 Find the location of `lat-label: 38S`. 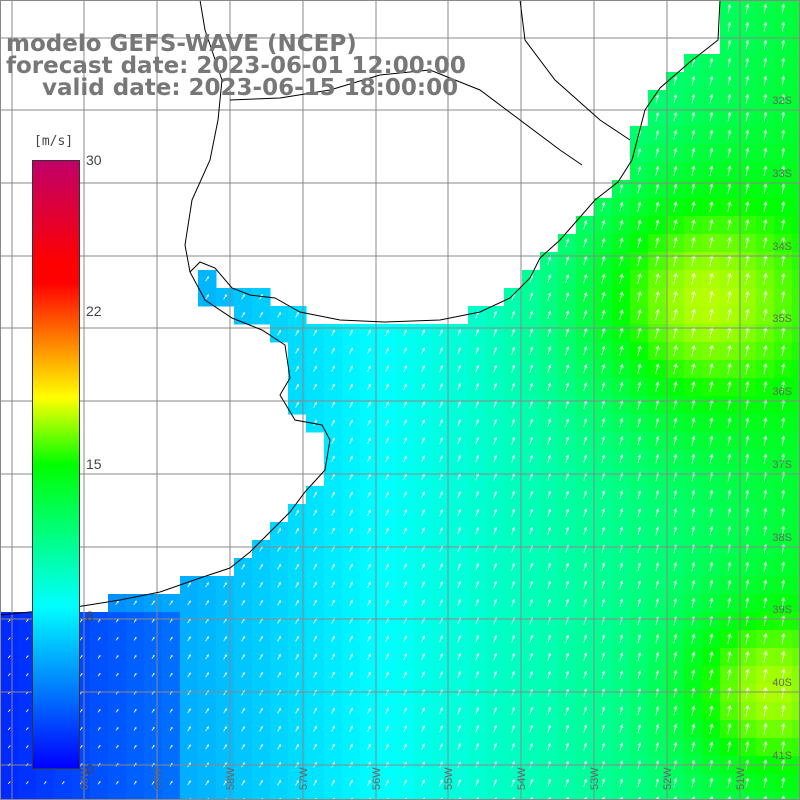

lat-label: 38S is located at coordinates (782, 538).